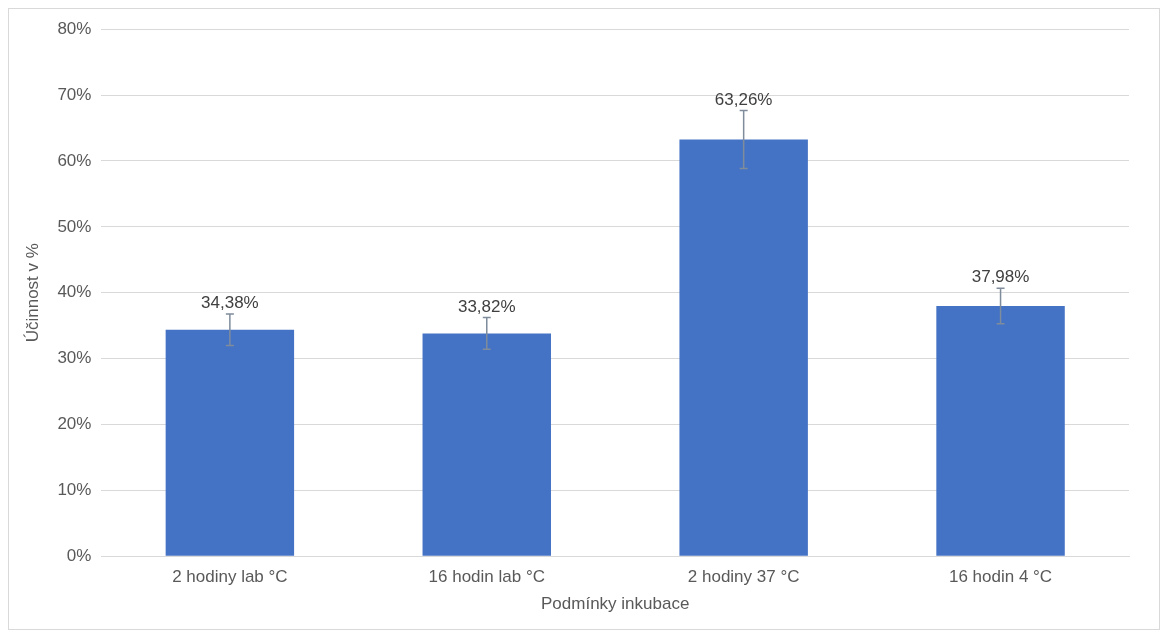 The height and width of the screenshot is (639, 1170). I want to click on y-tick-label: 60%, so click(74, 160).